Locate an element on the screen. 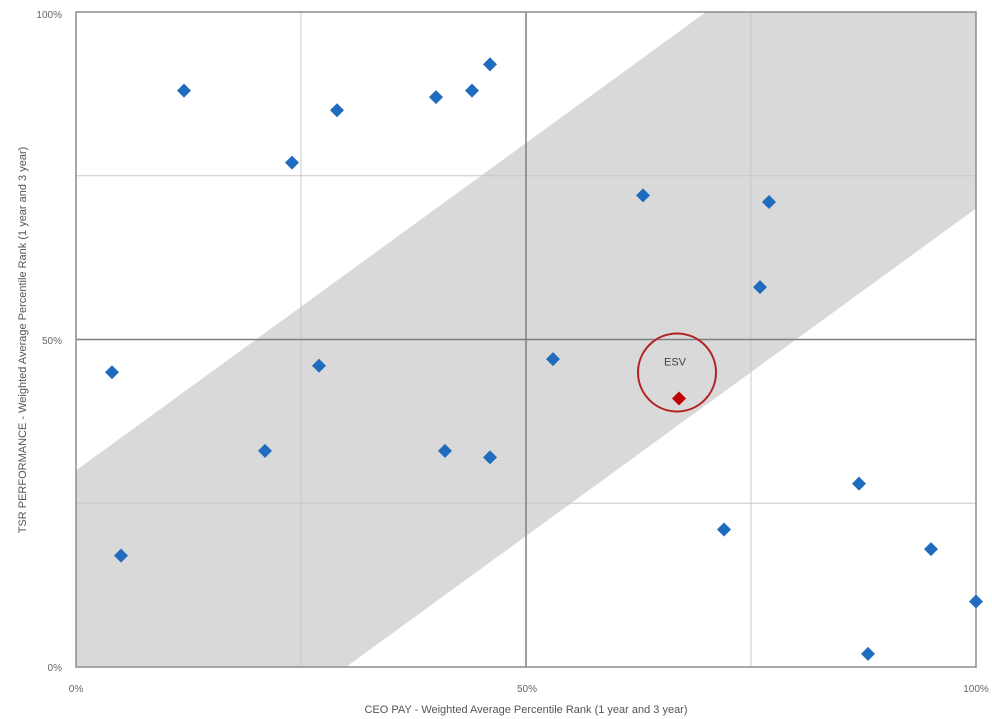  x-tick-label: 50% is located at coordinates (527, 689).